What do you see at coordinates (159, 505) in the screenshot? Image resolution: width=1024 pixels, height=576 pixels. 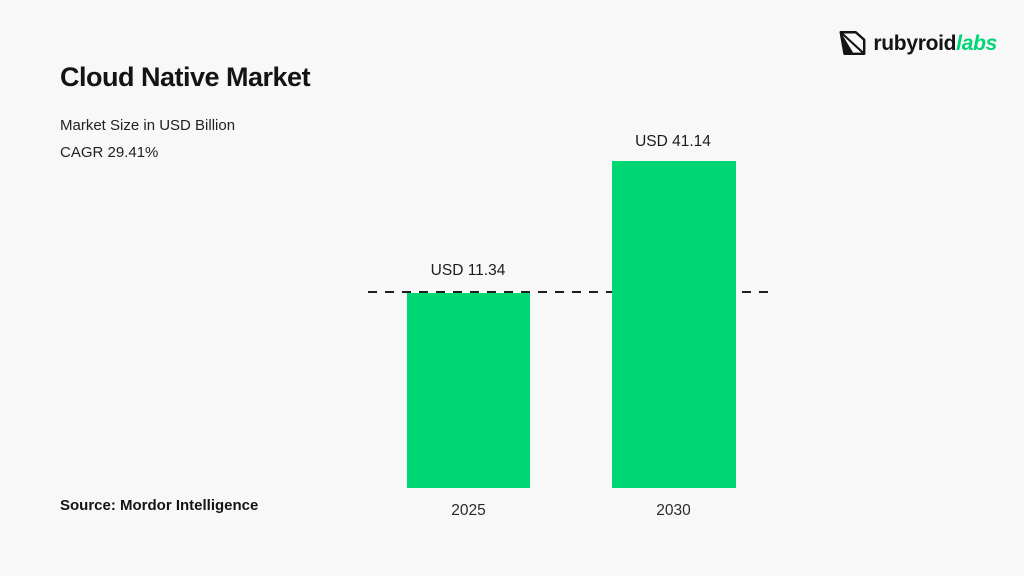 I see `source-attribution: Source: Mordor Intelligence` at bounding box center [159, 505].